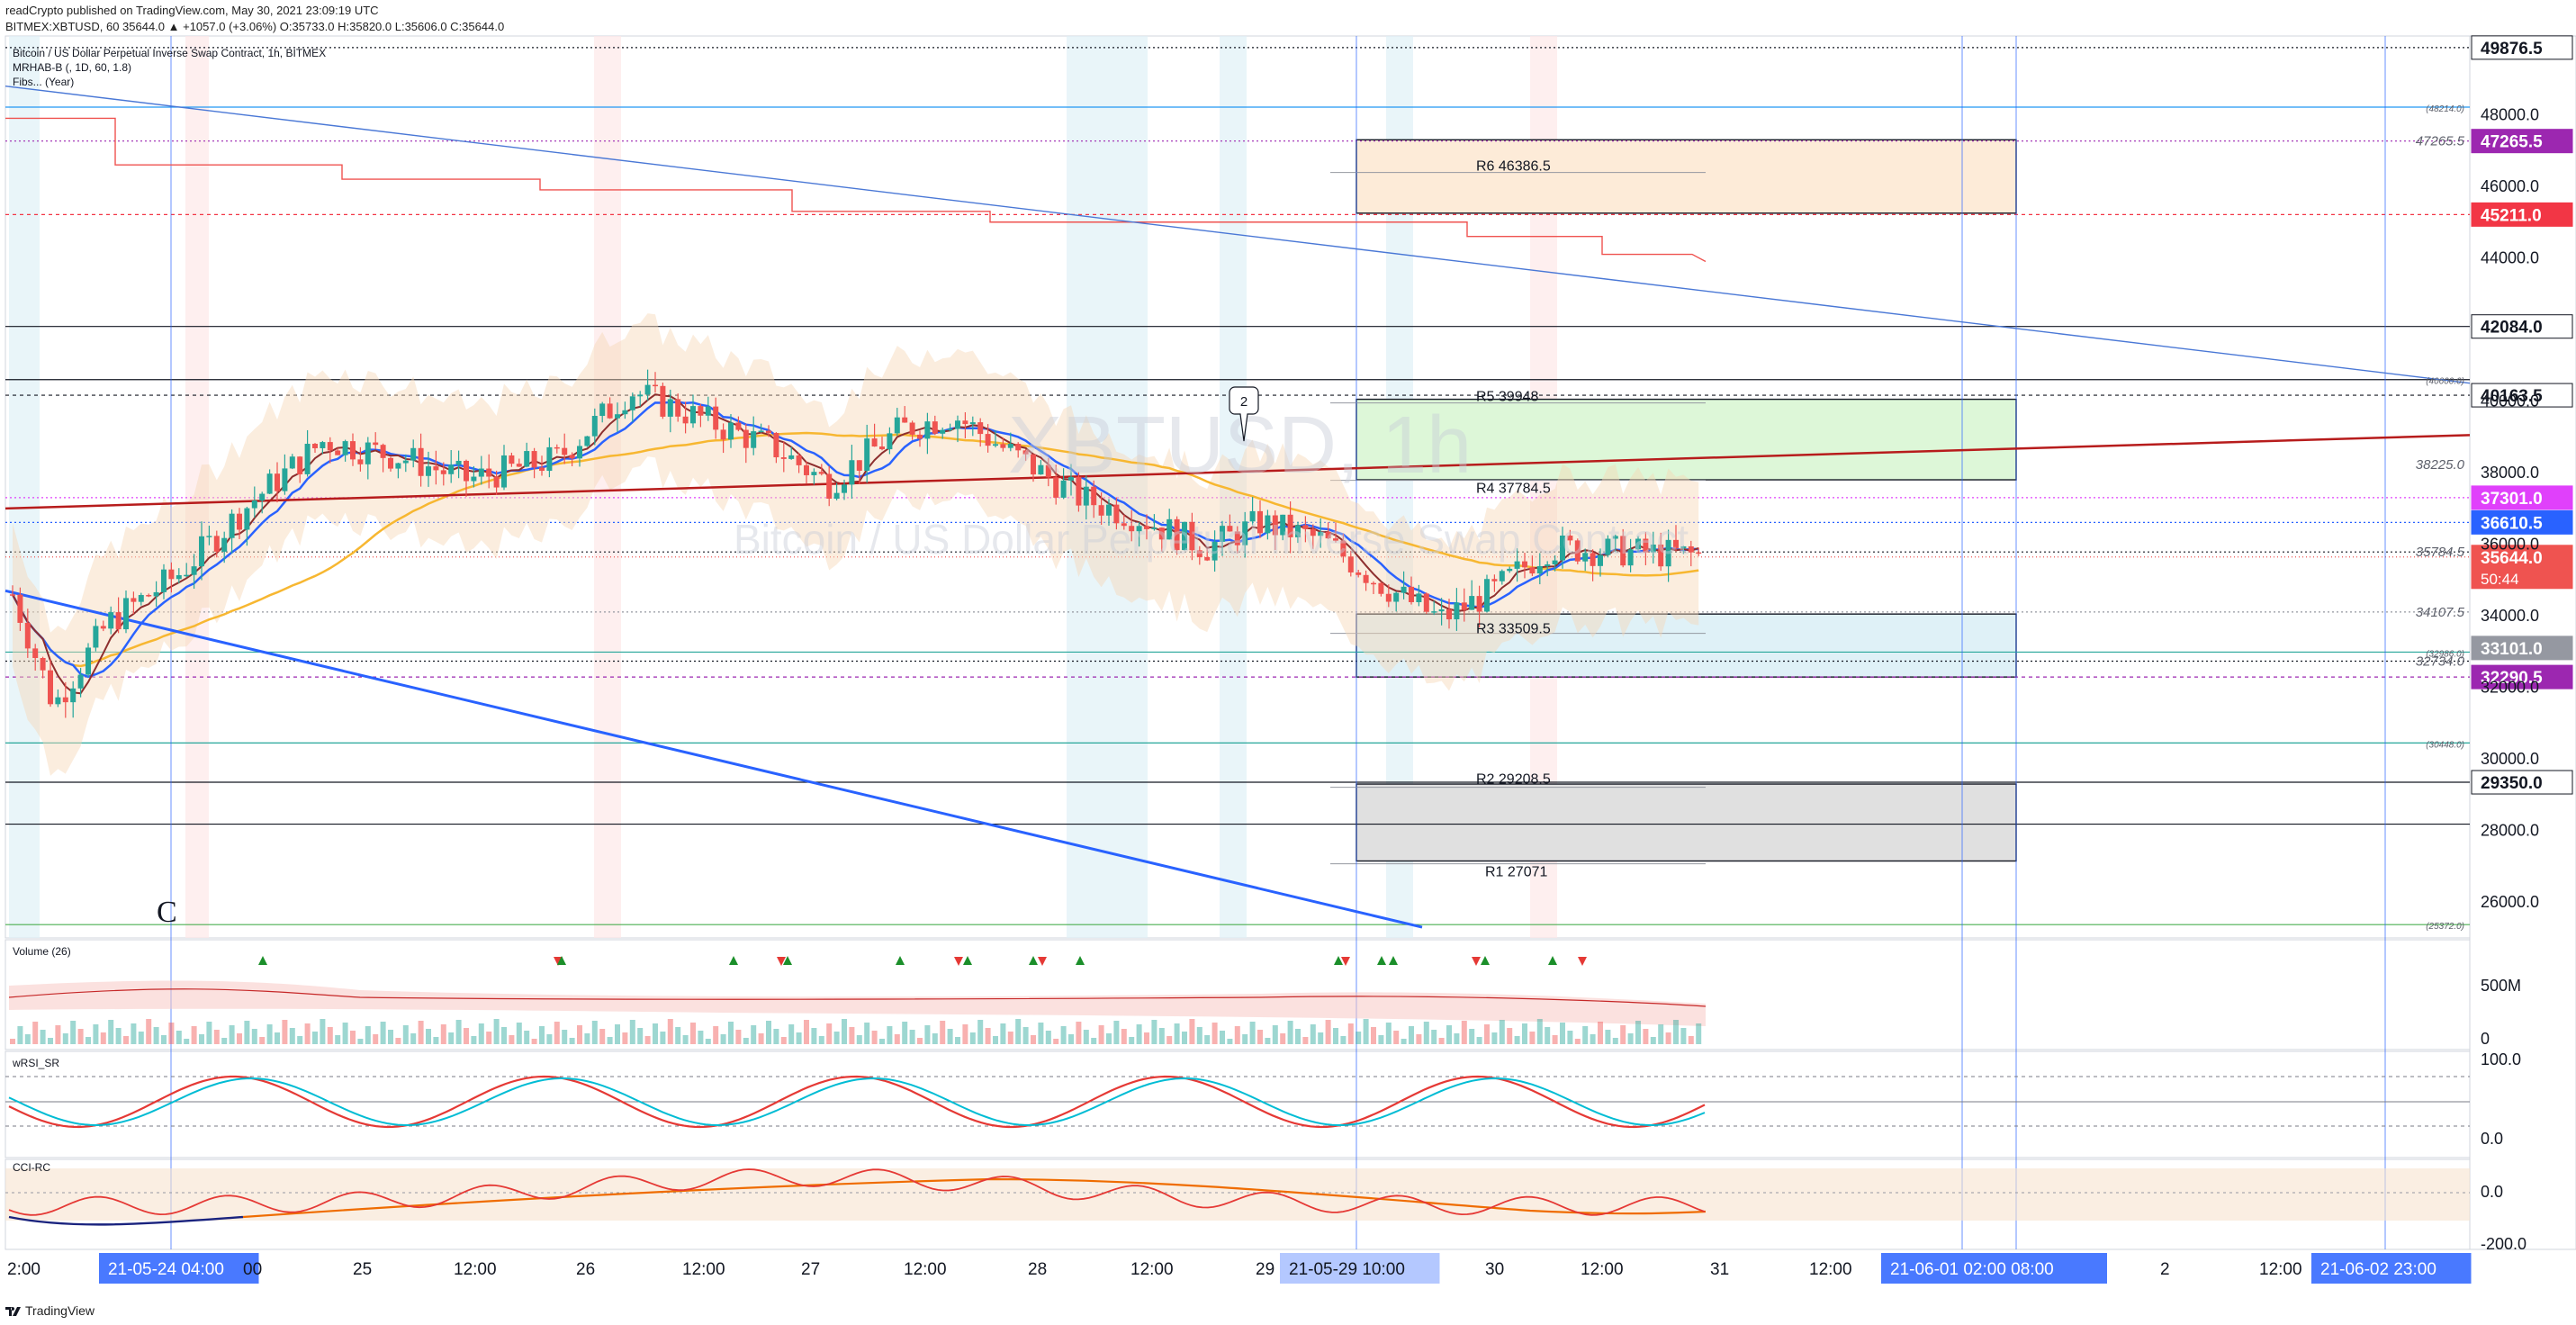 The width and height of the screenshot is (2576, 1325). I want to click on annotation-bubble: 2, so click(1244, 414).